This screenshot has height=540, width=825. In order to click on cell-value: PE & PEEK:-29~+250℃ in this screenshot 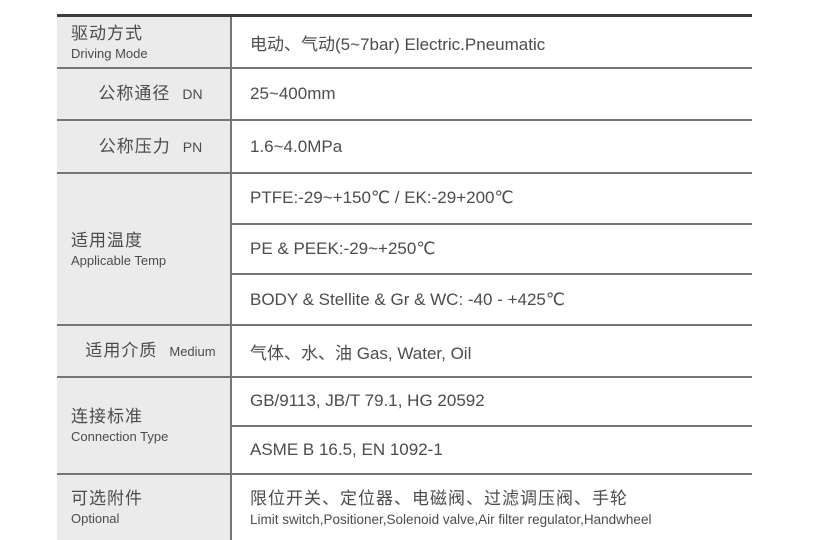, I will do `click(492, 248)`.